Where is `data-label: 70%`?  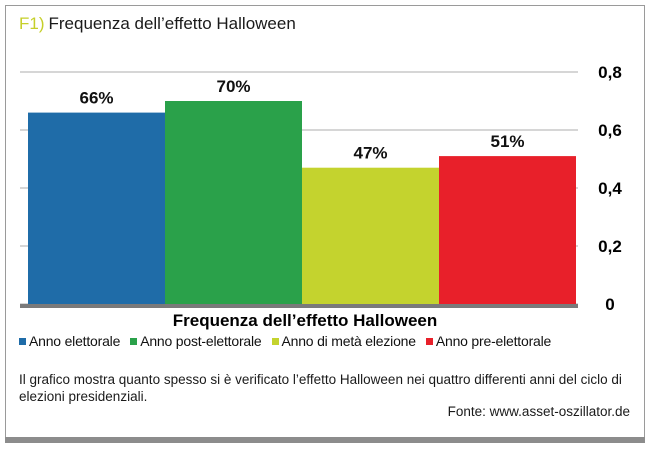
data-label: 70% is located at coordinates (233, 86).